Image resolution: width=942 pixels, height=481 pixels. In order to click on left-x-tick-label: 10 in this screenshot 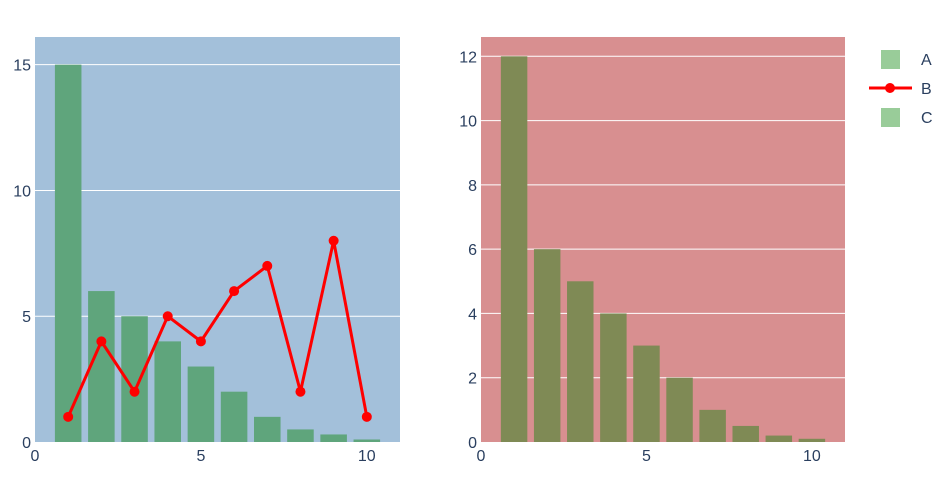, I will do `click(367, 456)`.